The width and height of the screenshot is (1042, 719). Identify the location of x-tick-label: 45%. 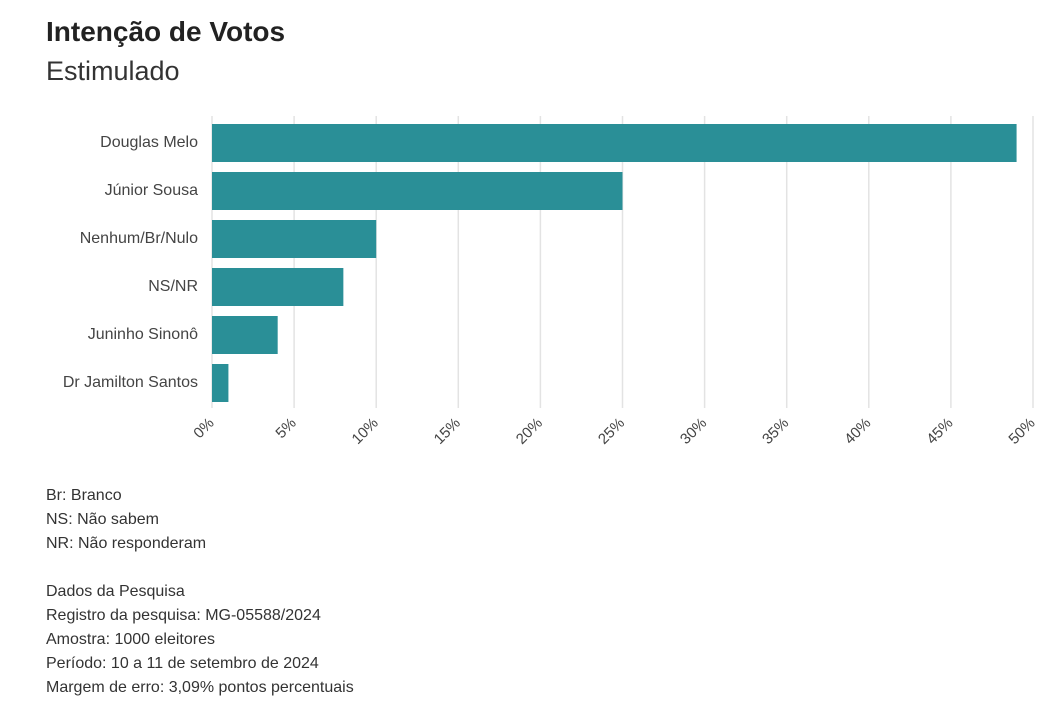
(939, 431).